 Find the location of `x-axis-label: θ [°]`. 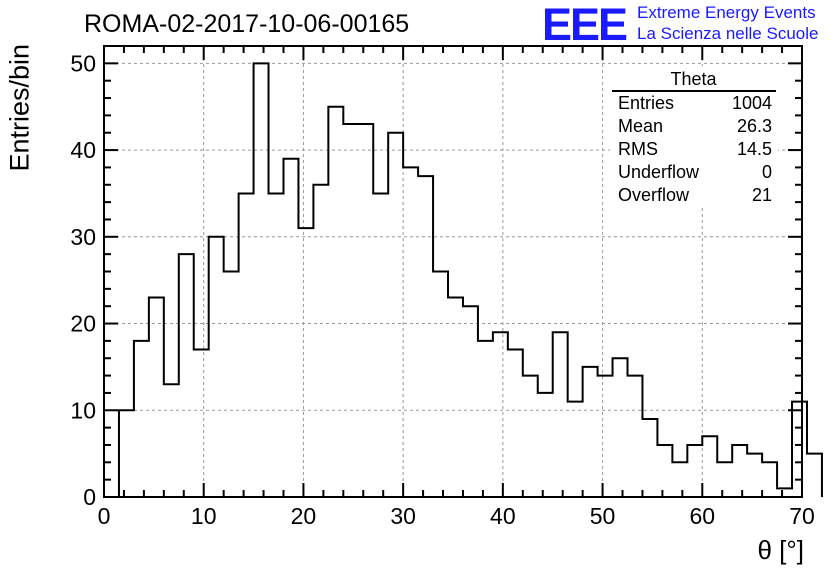

x-axis-label: θ [°] is located at coordinates (780, 550).